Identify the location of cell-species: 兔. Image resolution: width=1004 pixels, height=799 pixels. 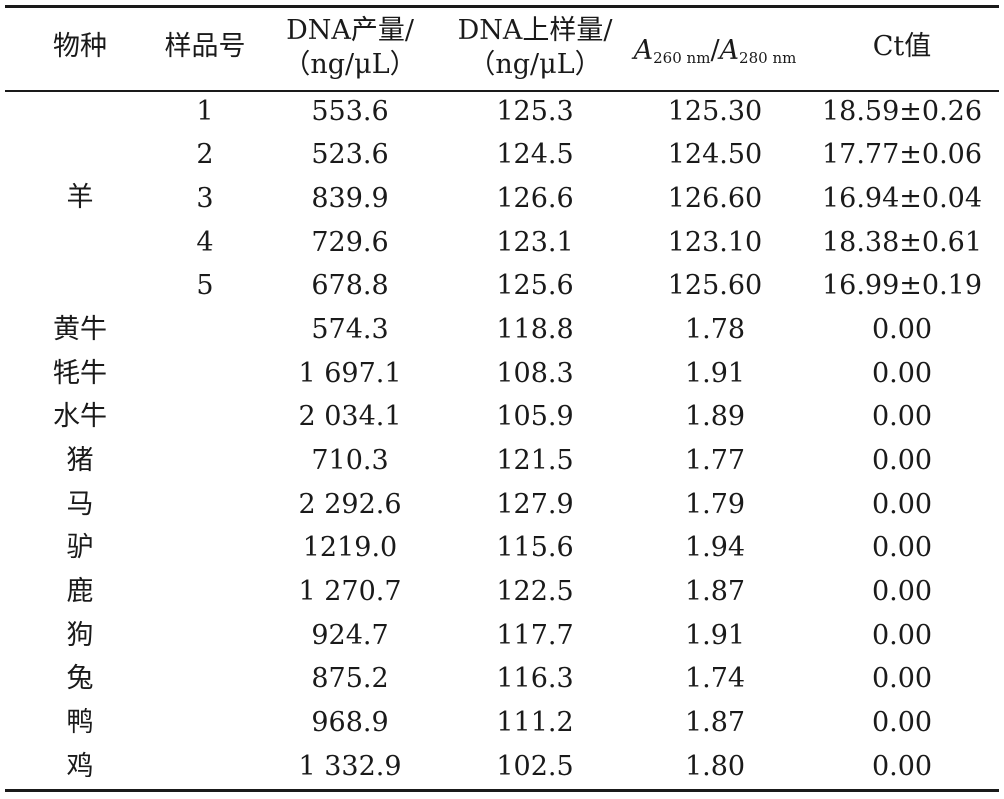
(80, 678).